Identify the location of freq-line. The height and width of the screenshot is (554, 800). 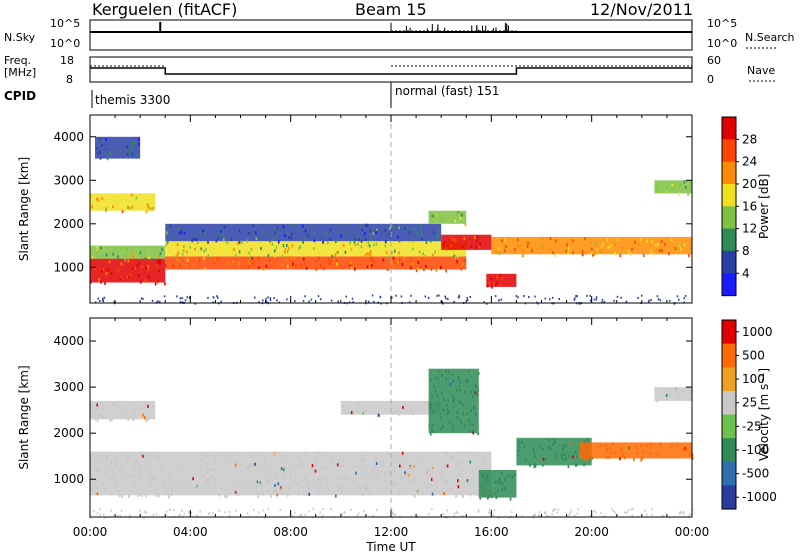
(391, 71).